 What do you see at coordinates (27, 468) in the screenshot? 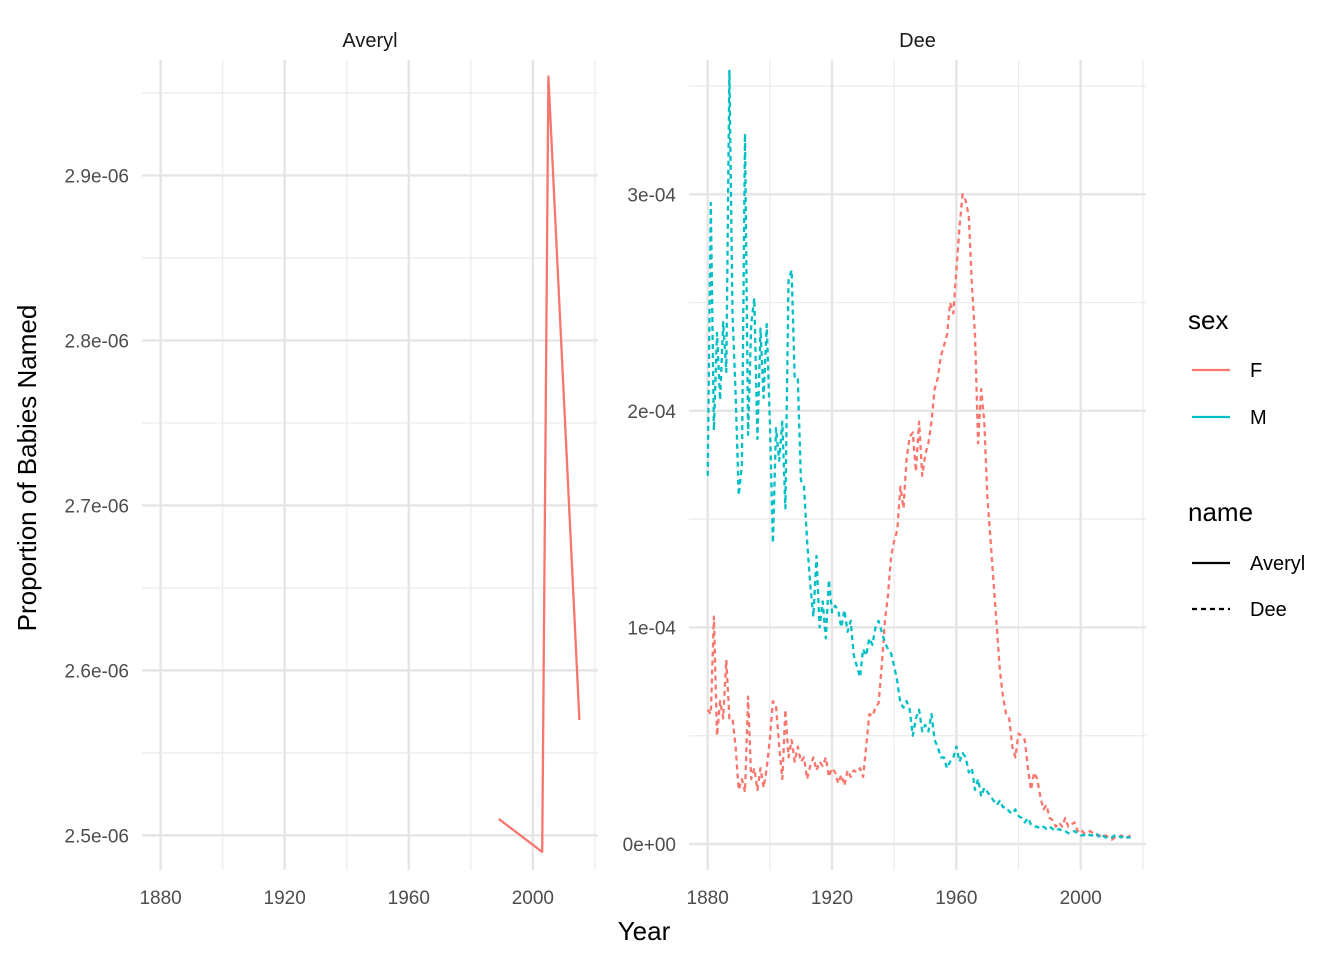
I see `y-axis-title: Proportion of Babies Named` at bounding box center [27, 468].